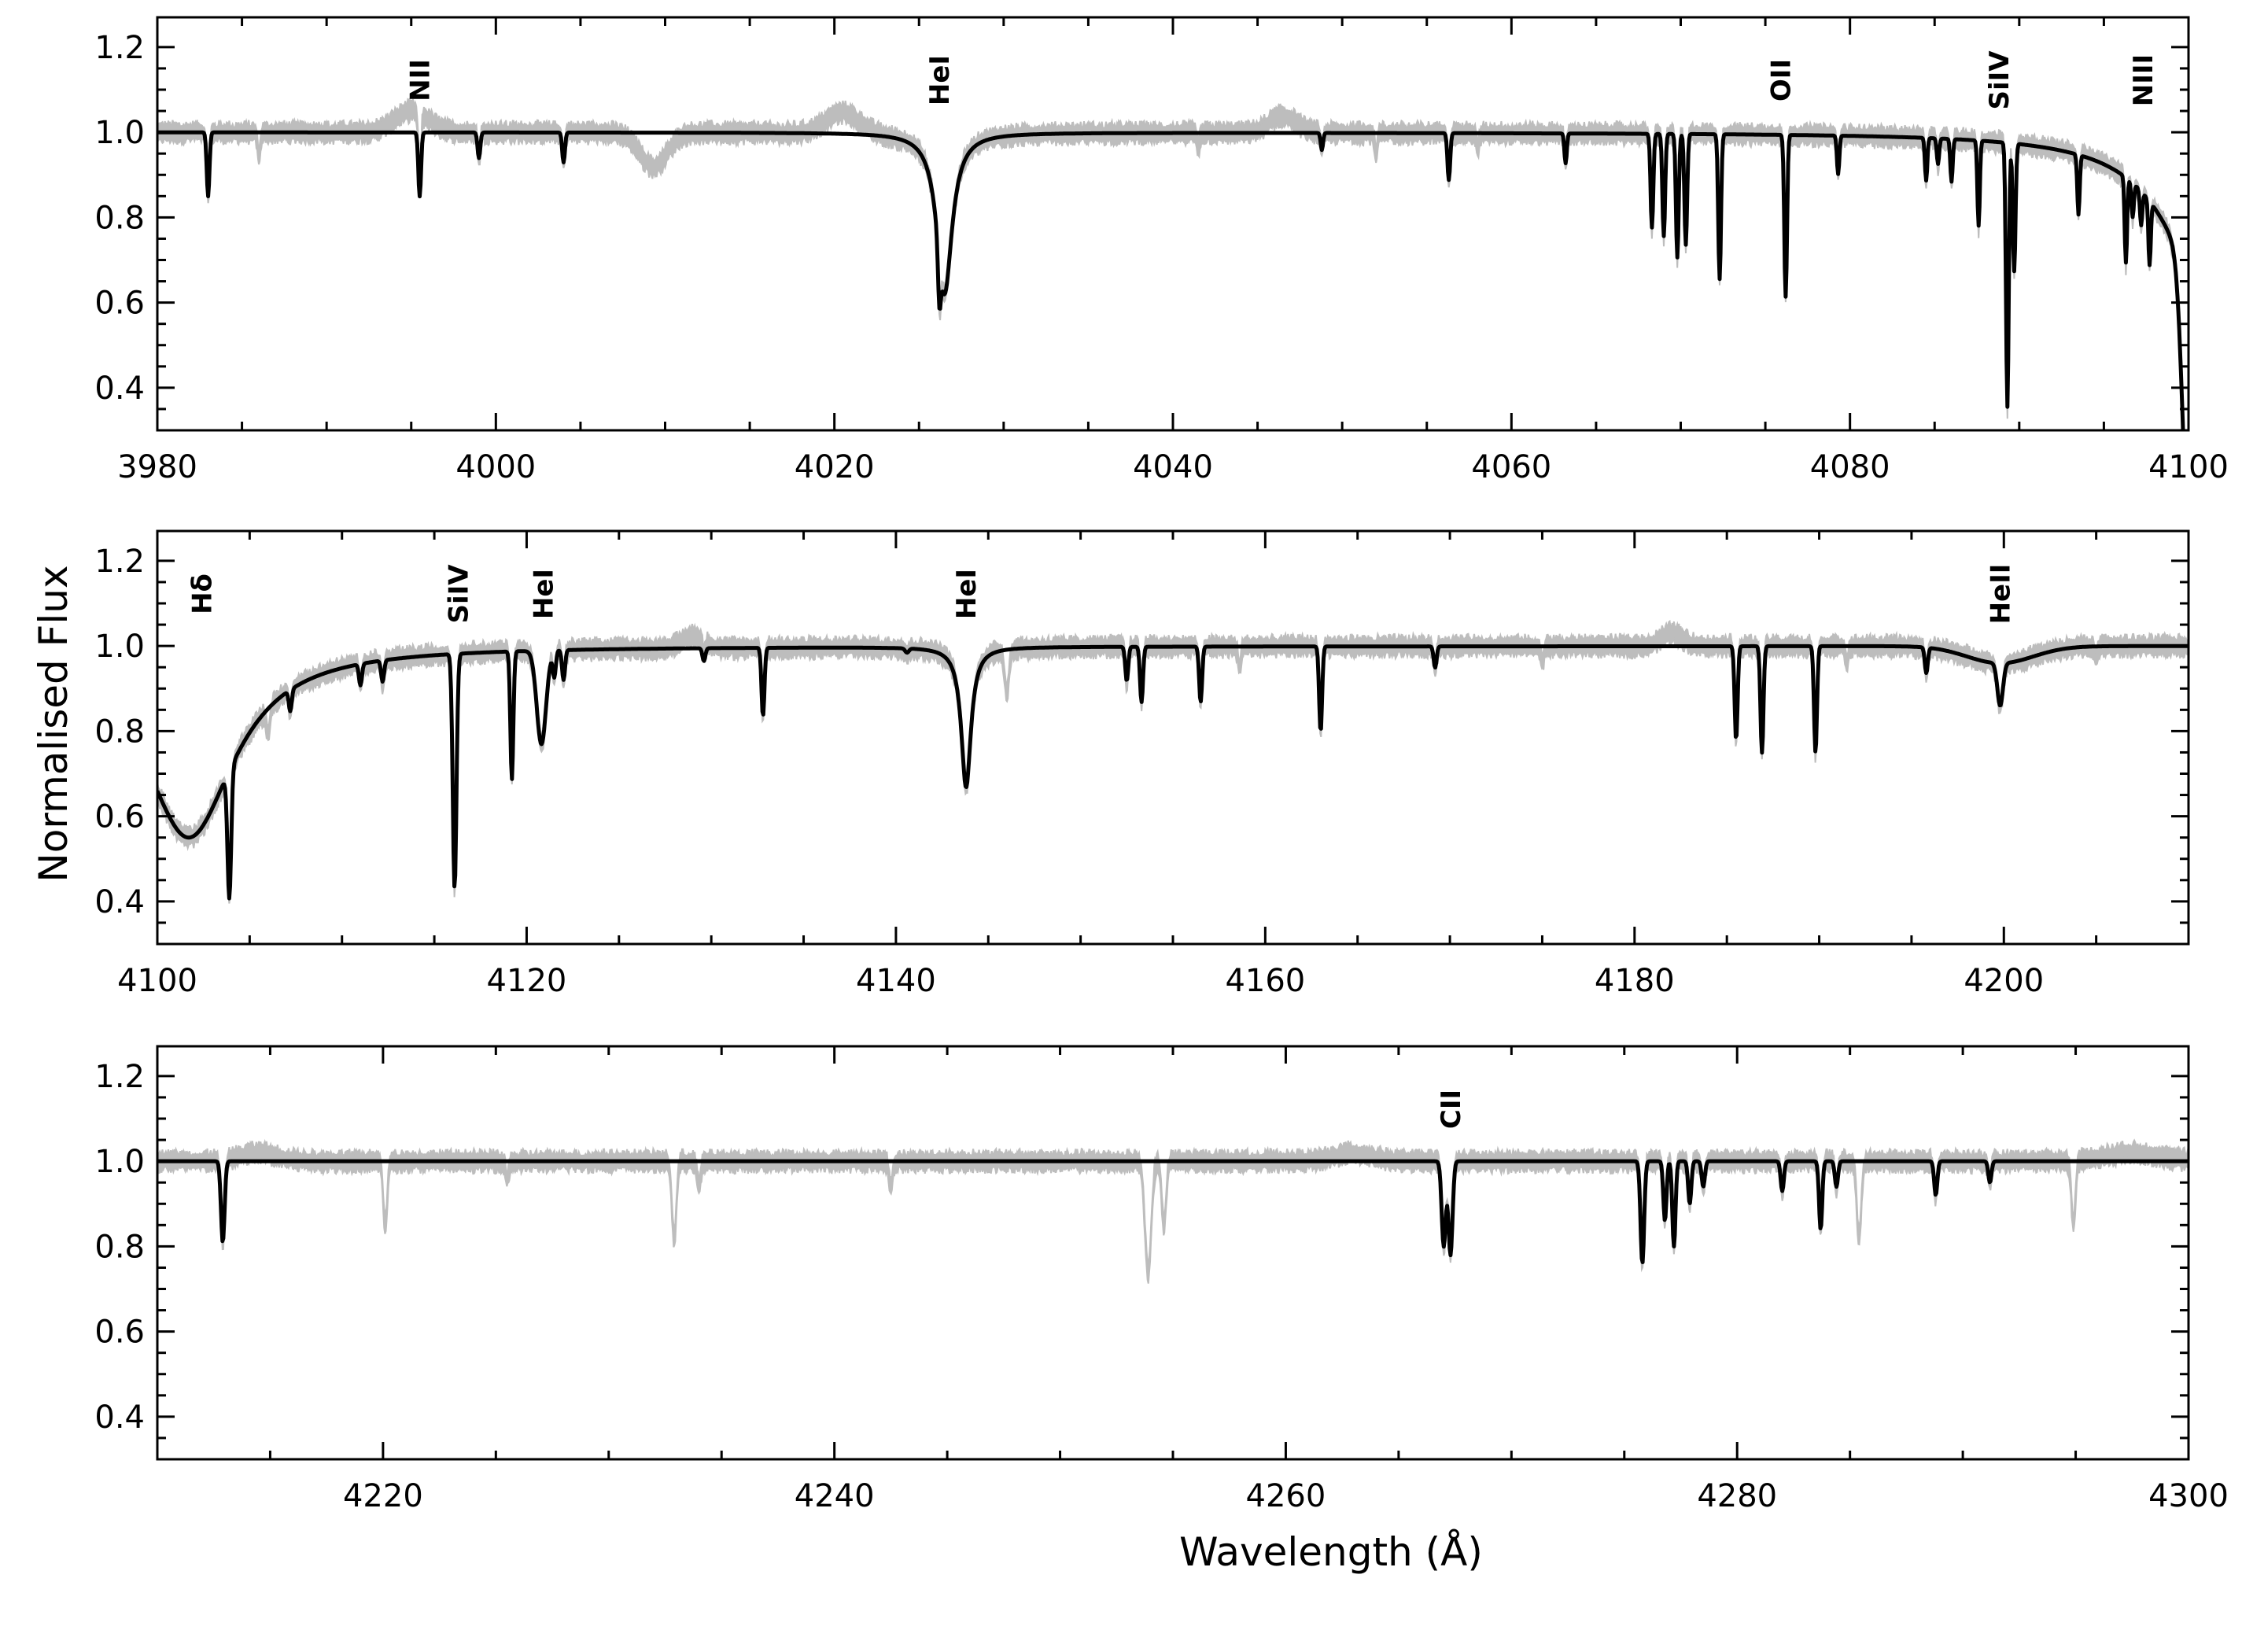 This screenshot has height=1652, width=2242. I want to click on x-tick-label: 4120, so click(527, 981).